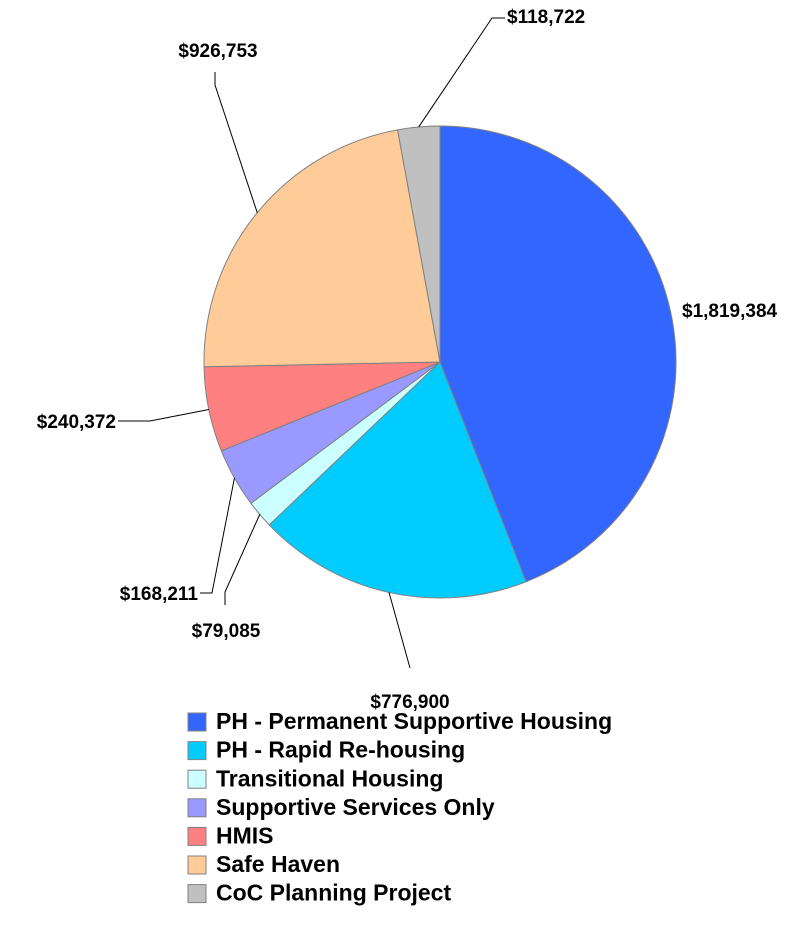  What do you see at coordinates (409, 702) in the screenshot?
I see `value-label: $776,900` at bounding box center [409, 702].